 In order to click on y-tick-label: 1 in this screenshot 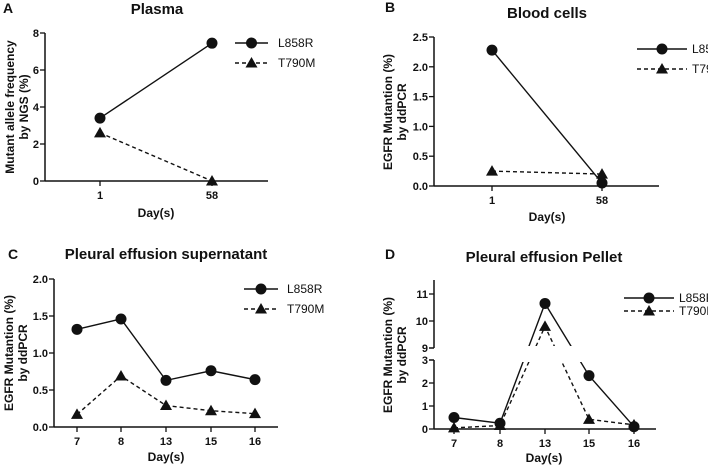, I will do `click(425, 407)`.